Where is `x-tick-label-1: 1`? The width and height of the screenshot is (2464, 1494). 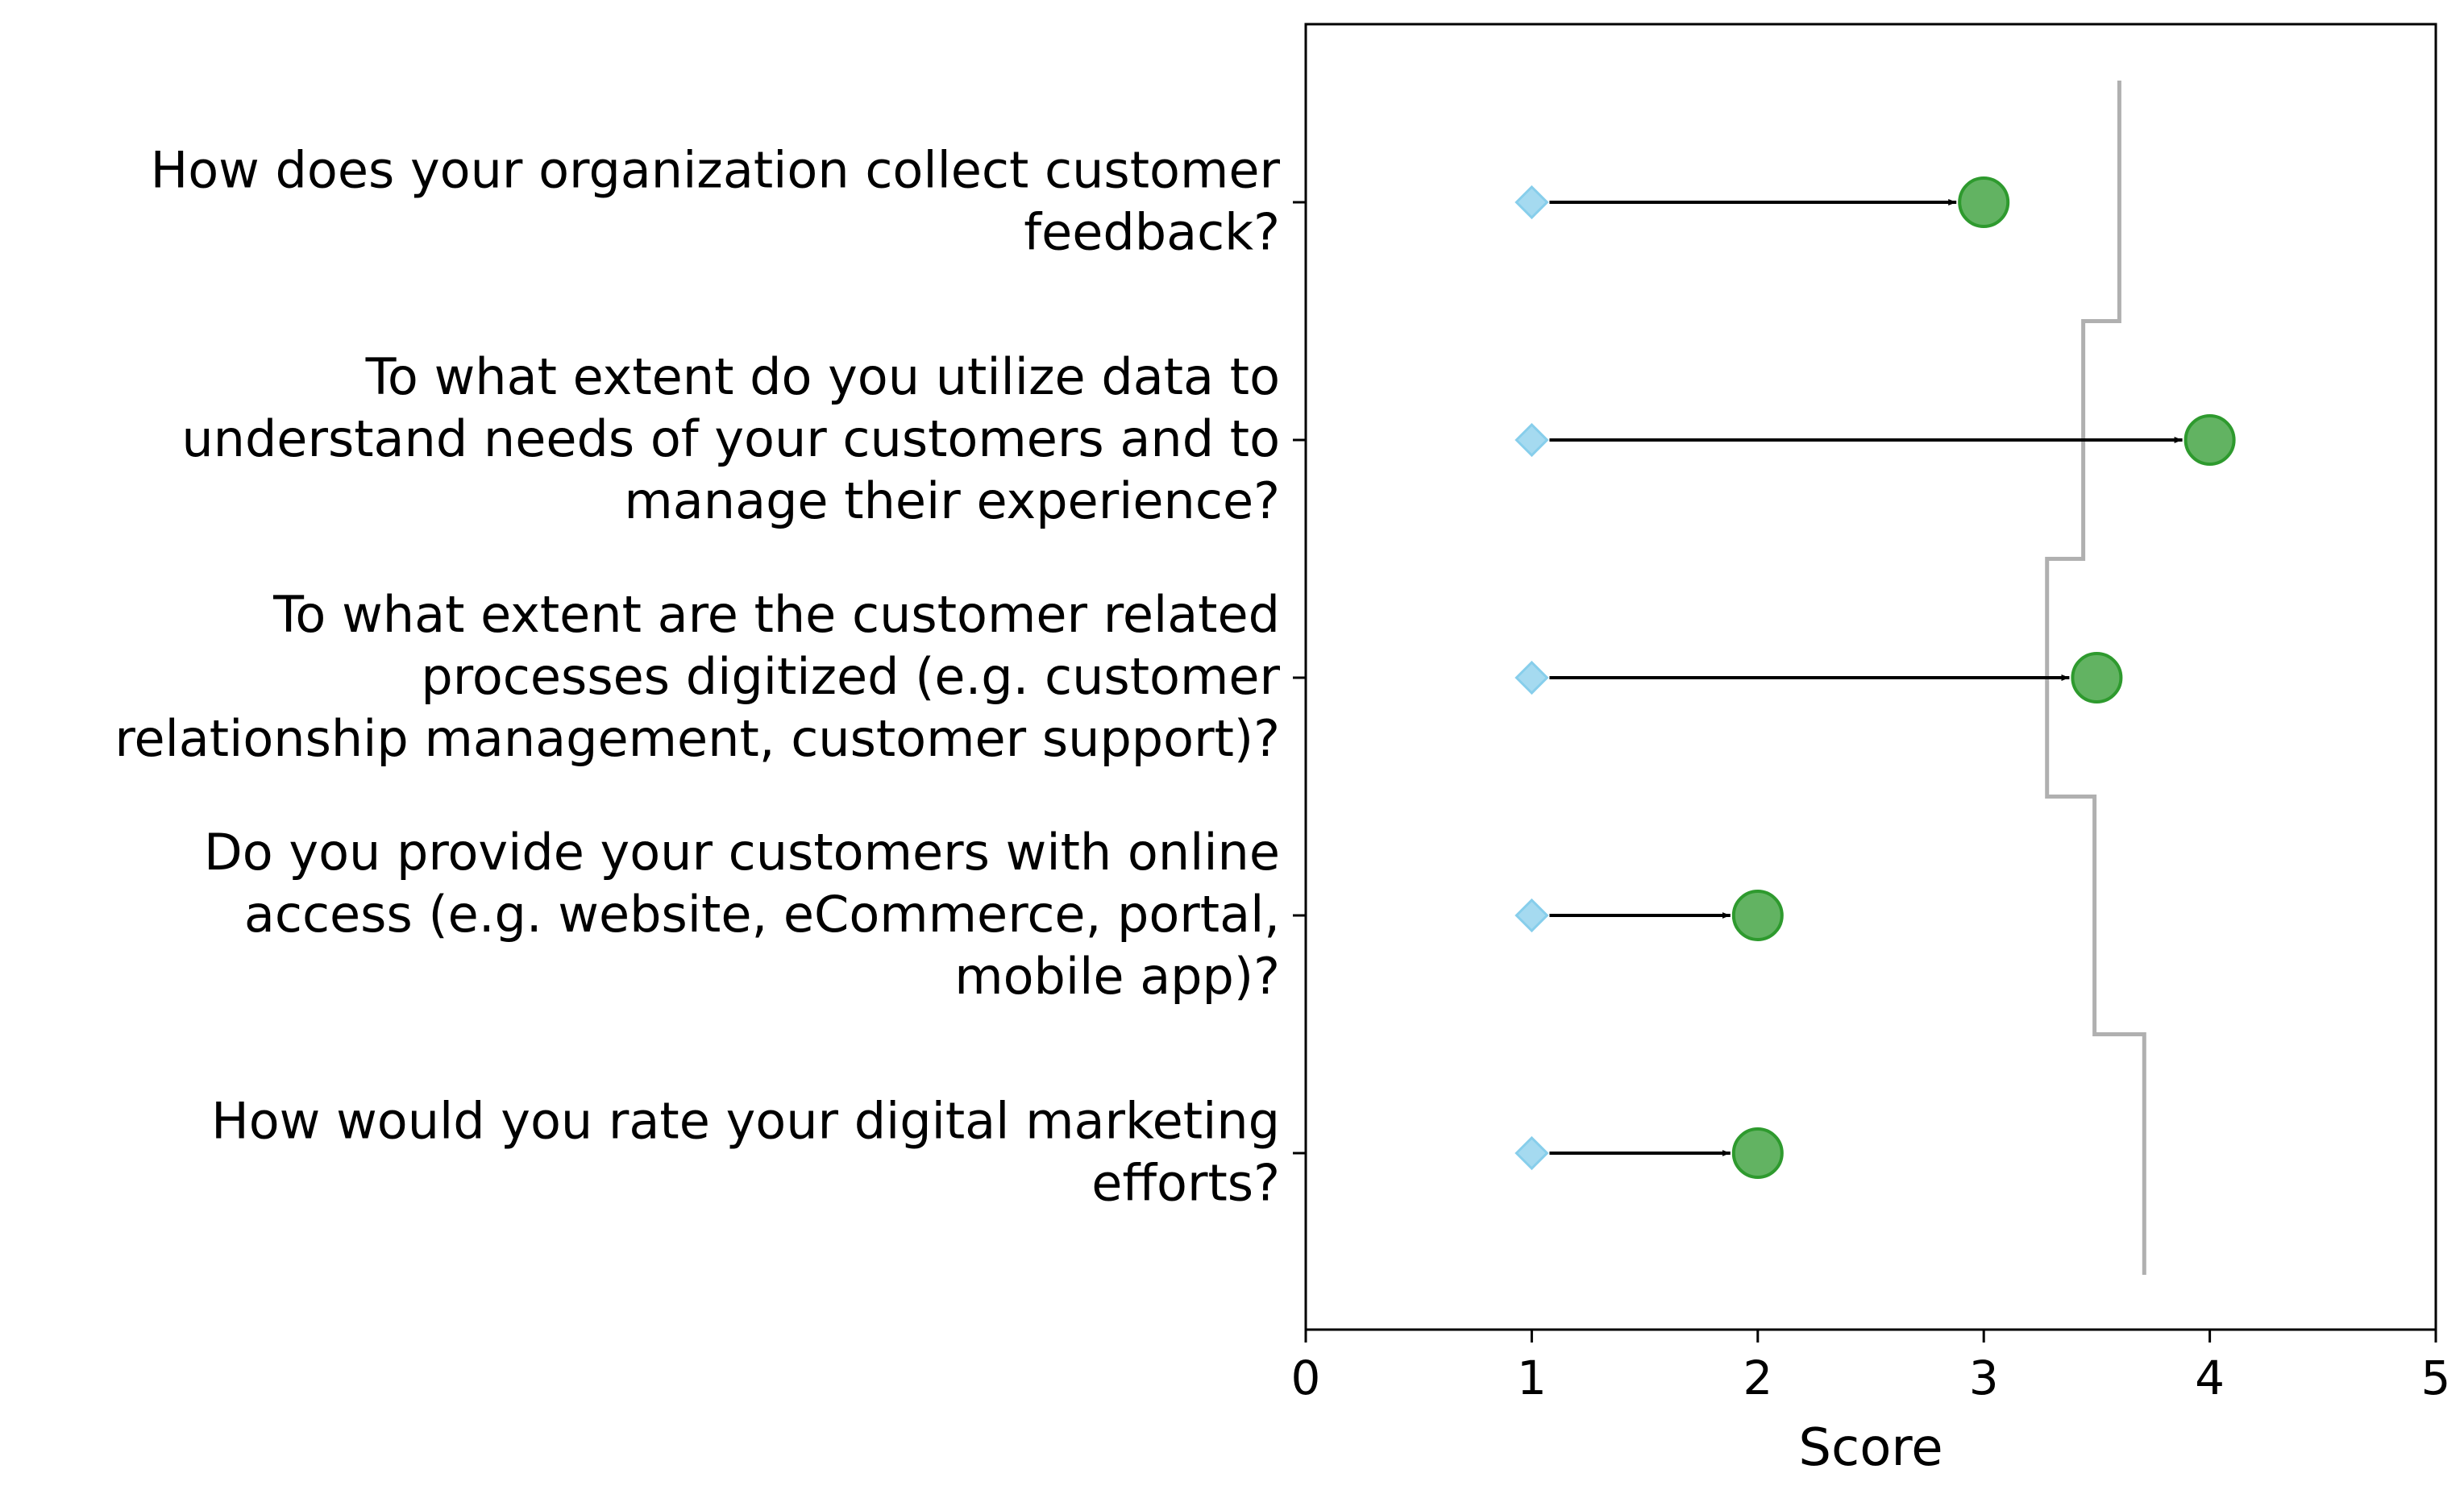 x-tick-label-1: 1 is located at coordinates (1532, 1378).